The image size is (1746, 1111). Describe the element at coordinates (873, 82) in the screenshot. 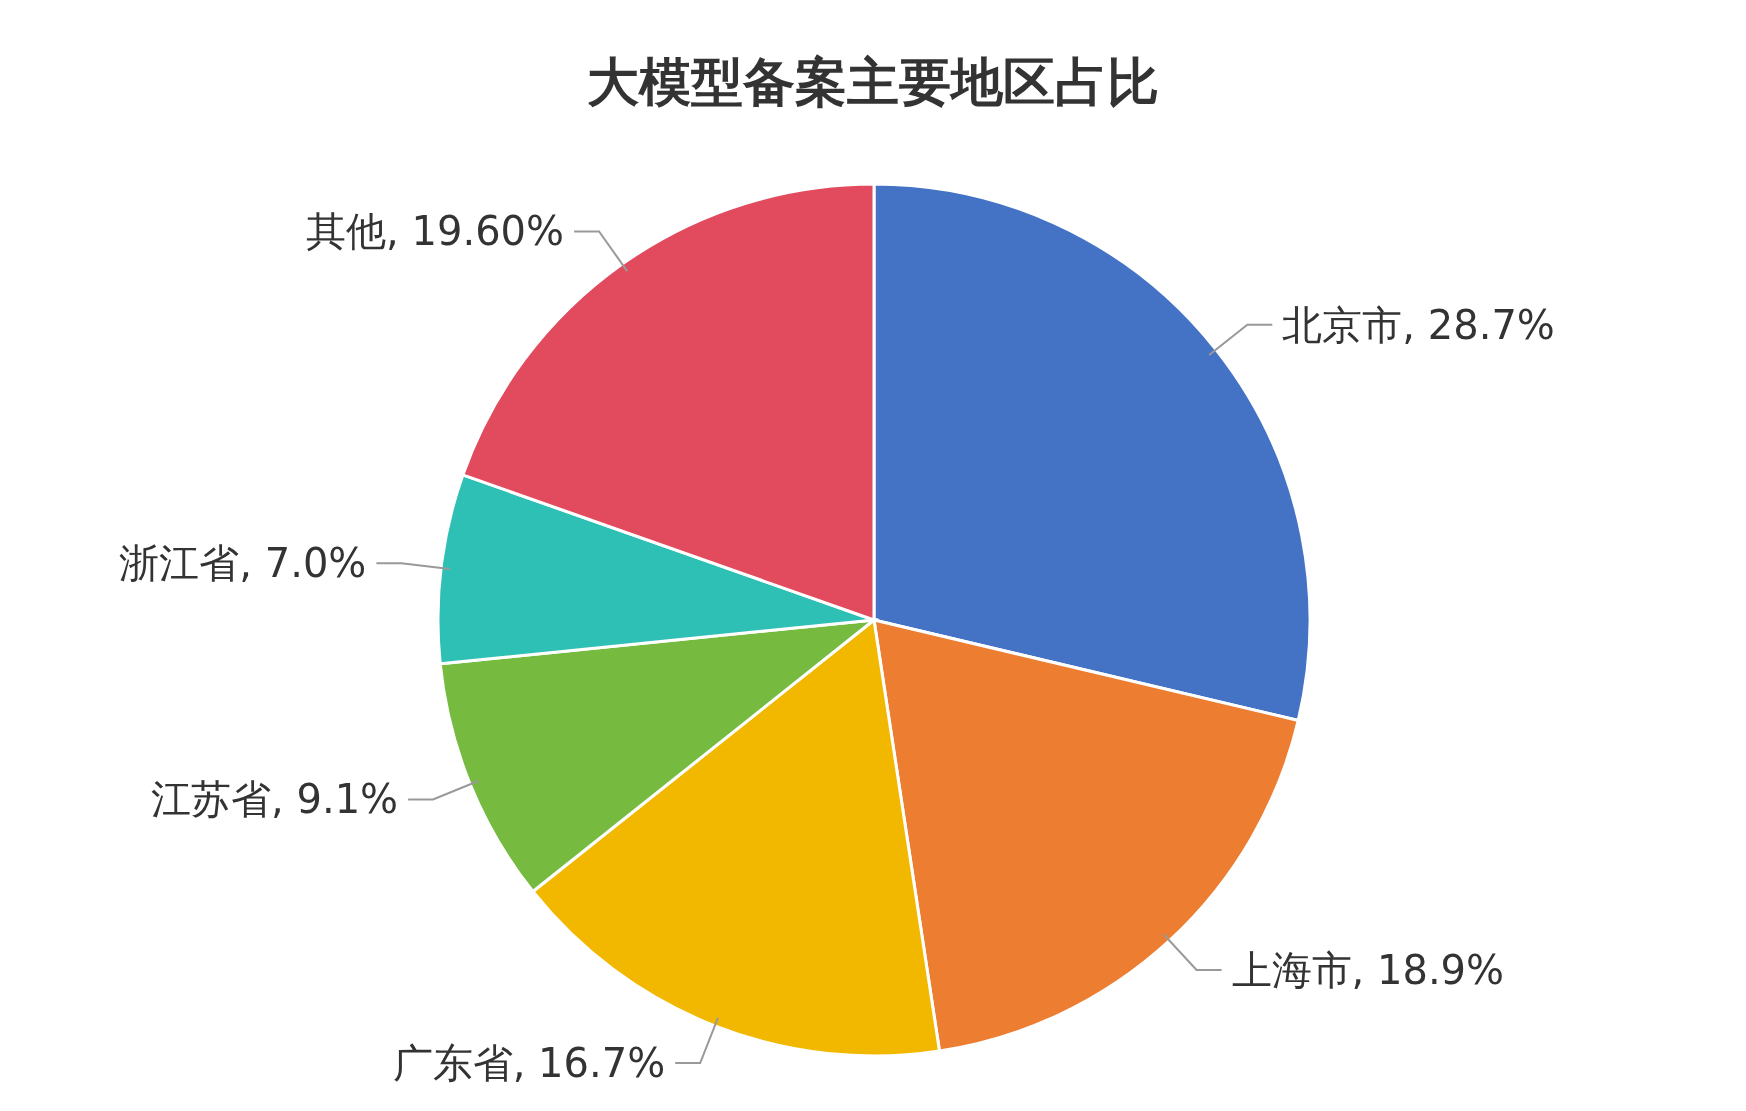

I see `title: 大模型备案主要地区占比` at that location.